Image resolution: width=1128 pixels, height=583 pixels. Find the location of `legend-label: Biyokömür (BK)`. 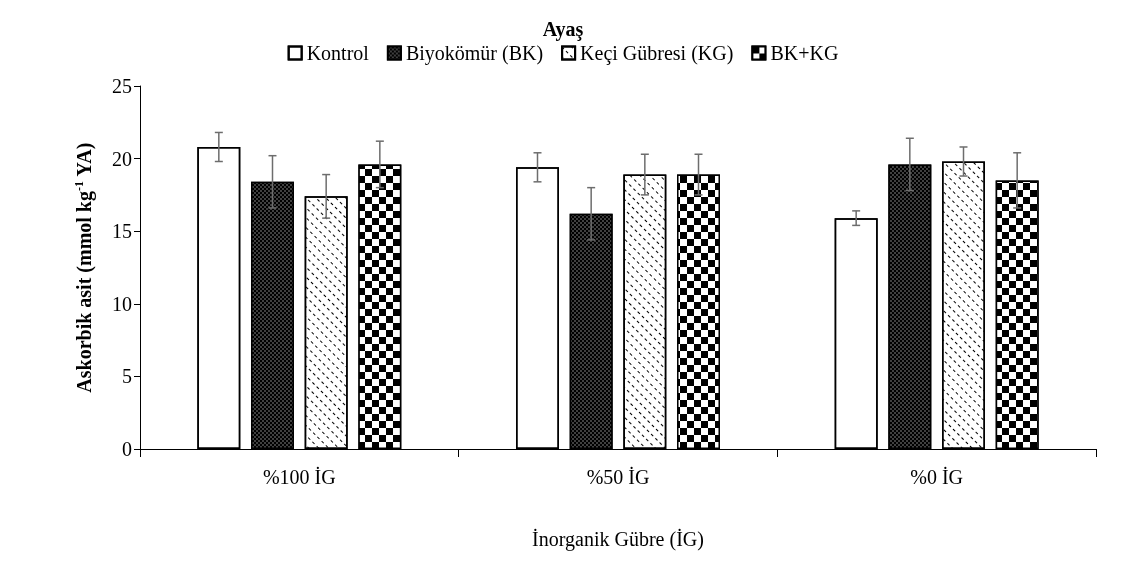

legend-label: Biyokömür (BK) is located at coordinates (474, 53).